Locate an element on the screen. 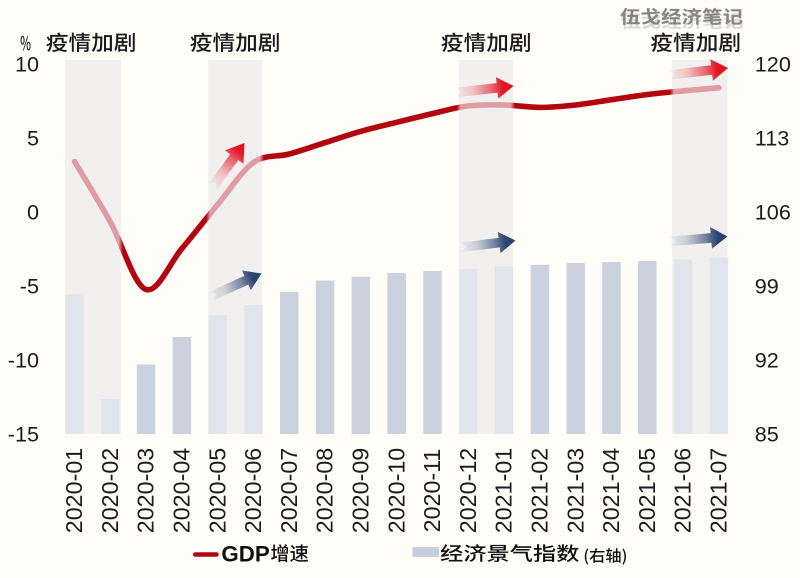  svg-text: 2021-07 is located at coordinates (719, 491).